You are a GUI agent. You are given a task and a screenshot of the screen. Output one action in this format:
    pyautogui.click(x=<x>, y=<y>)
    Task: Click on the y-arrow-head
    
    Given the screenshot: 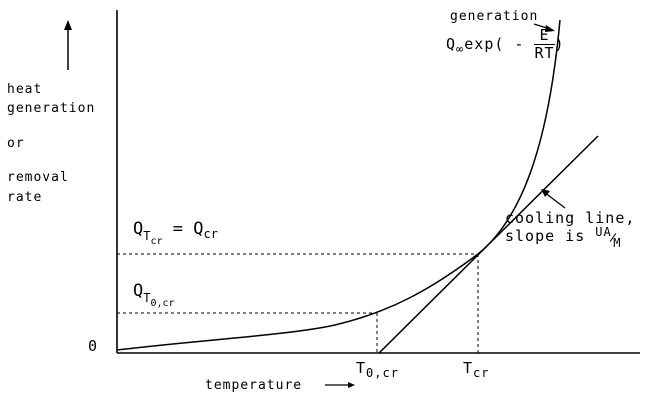 What is the action you would take?
    pyautogui.click(x=68, y=25)
    